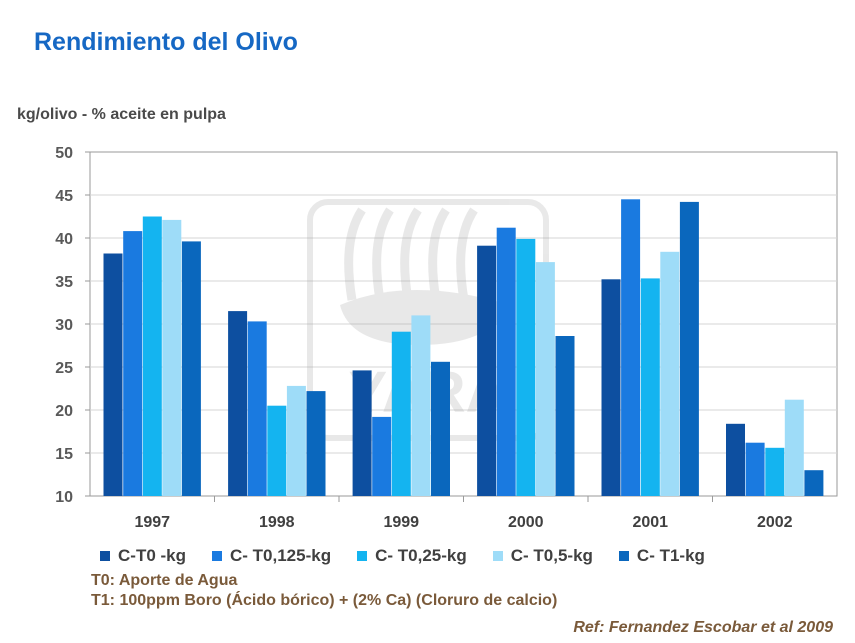  What do you see at coordinates (64, 411) in the screenshot?
I see `y-tick-label: 20` at bounding box center [64, 411].